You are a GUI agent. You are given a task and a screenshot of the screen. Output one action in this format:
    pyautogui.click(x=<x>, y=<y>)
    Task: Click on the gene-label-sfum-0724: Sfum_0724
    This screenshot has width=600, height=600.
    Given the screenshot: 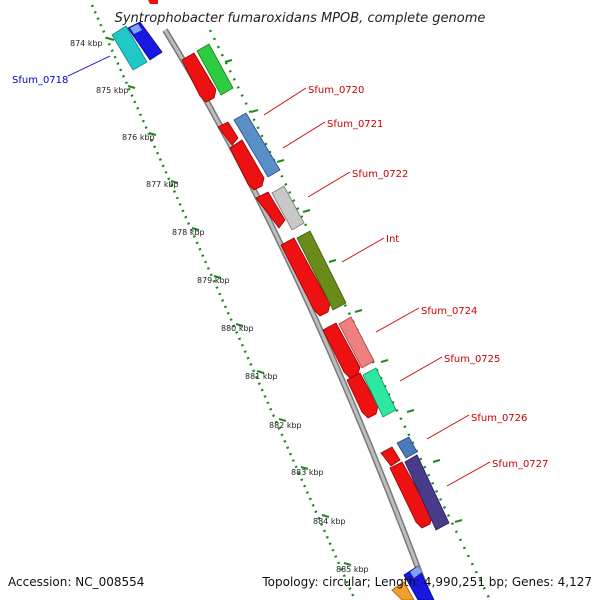 What is the action you would take?
    pyautogui.click(x=449, y=311)
    